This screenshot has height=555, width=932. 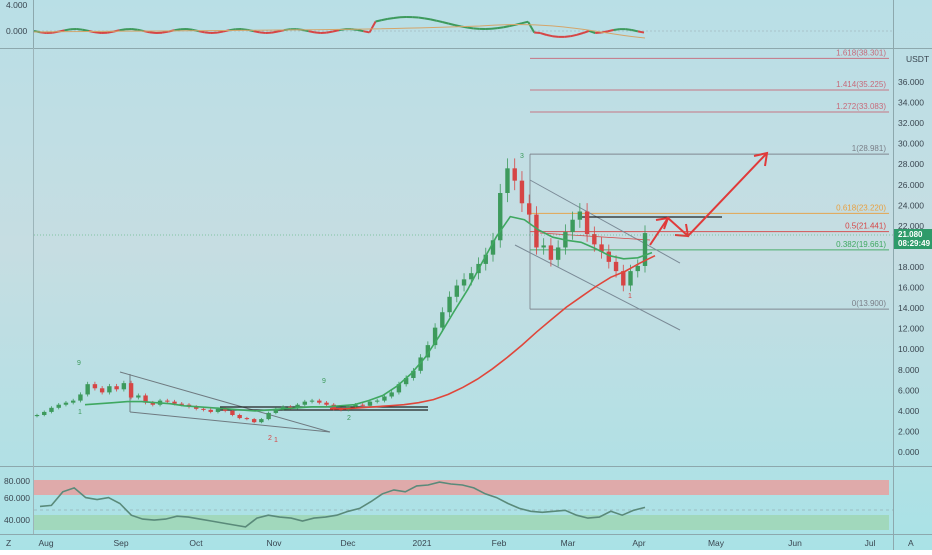 I want to click on price-tick: 34.000, so click(x=911, y=103).